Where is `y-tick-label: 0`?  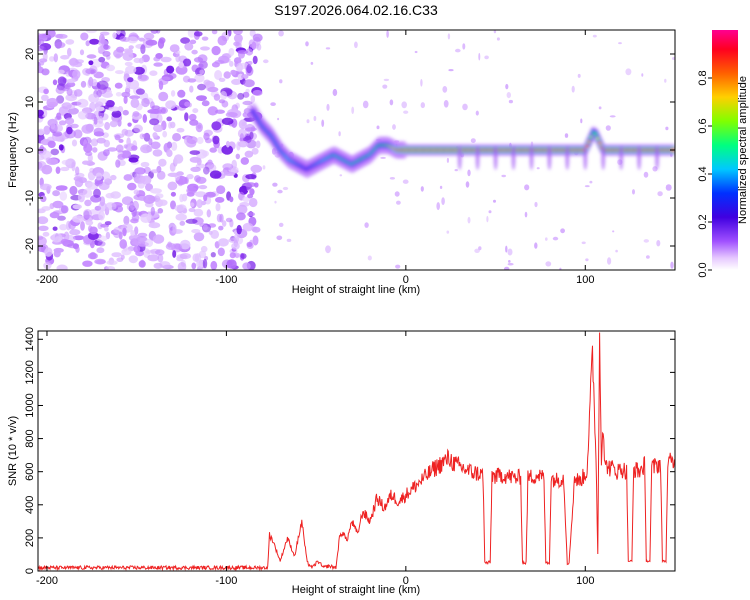
y-tick-label: 0 is located at coordinates (30, 571).